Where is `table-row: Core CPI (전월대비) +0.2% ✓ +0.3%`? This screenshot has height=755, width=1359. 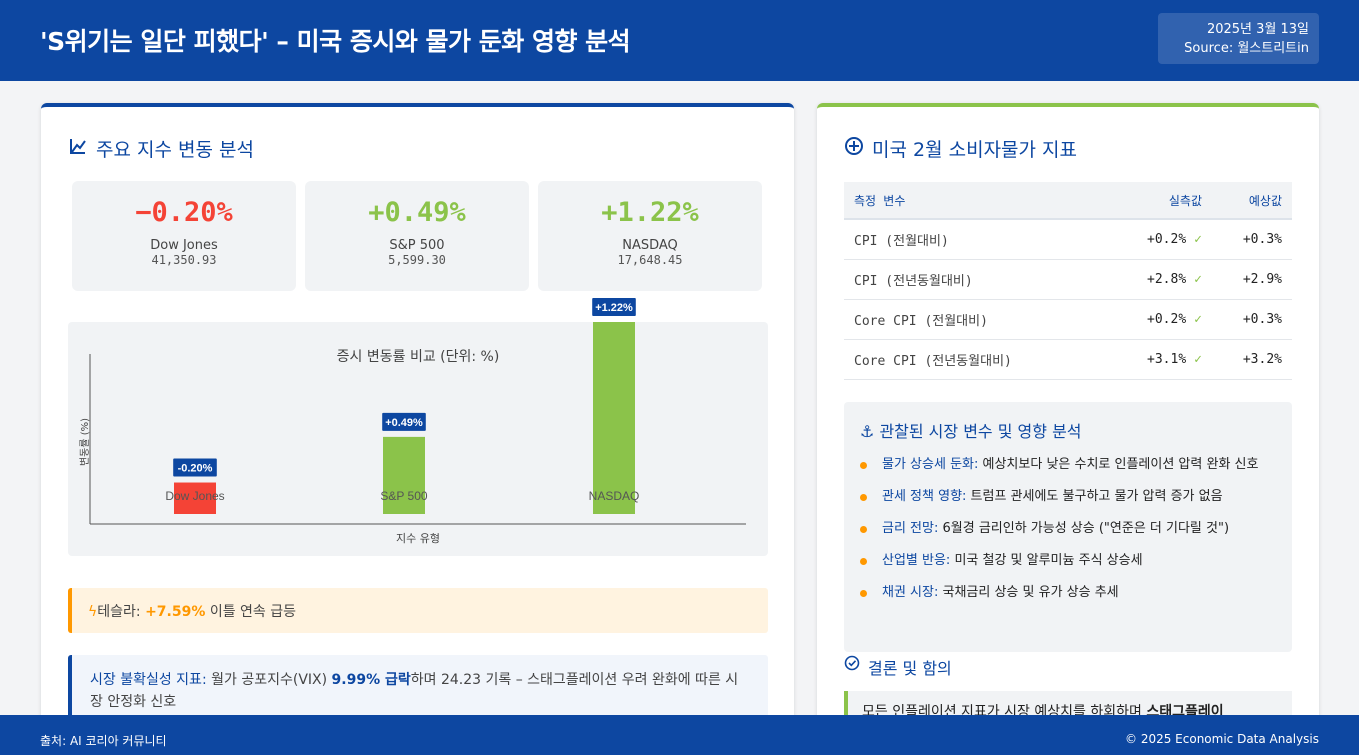 table-row: Core CPI (전월대비) +0.2% ✓ +0.3% is located at coordinates (1068, 319).